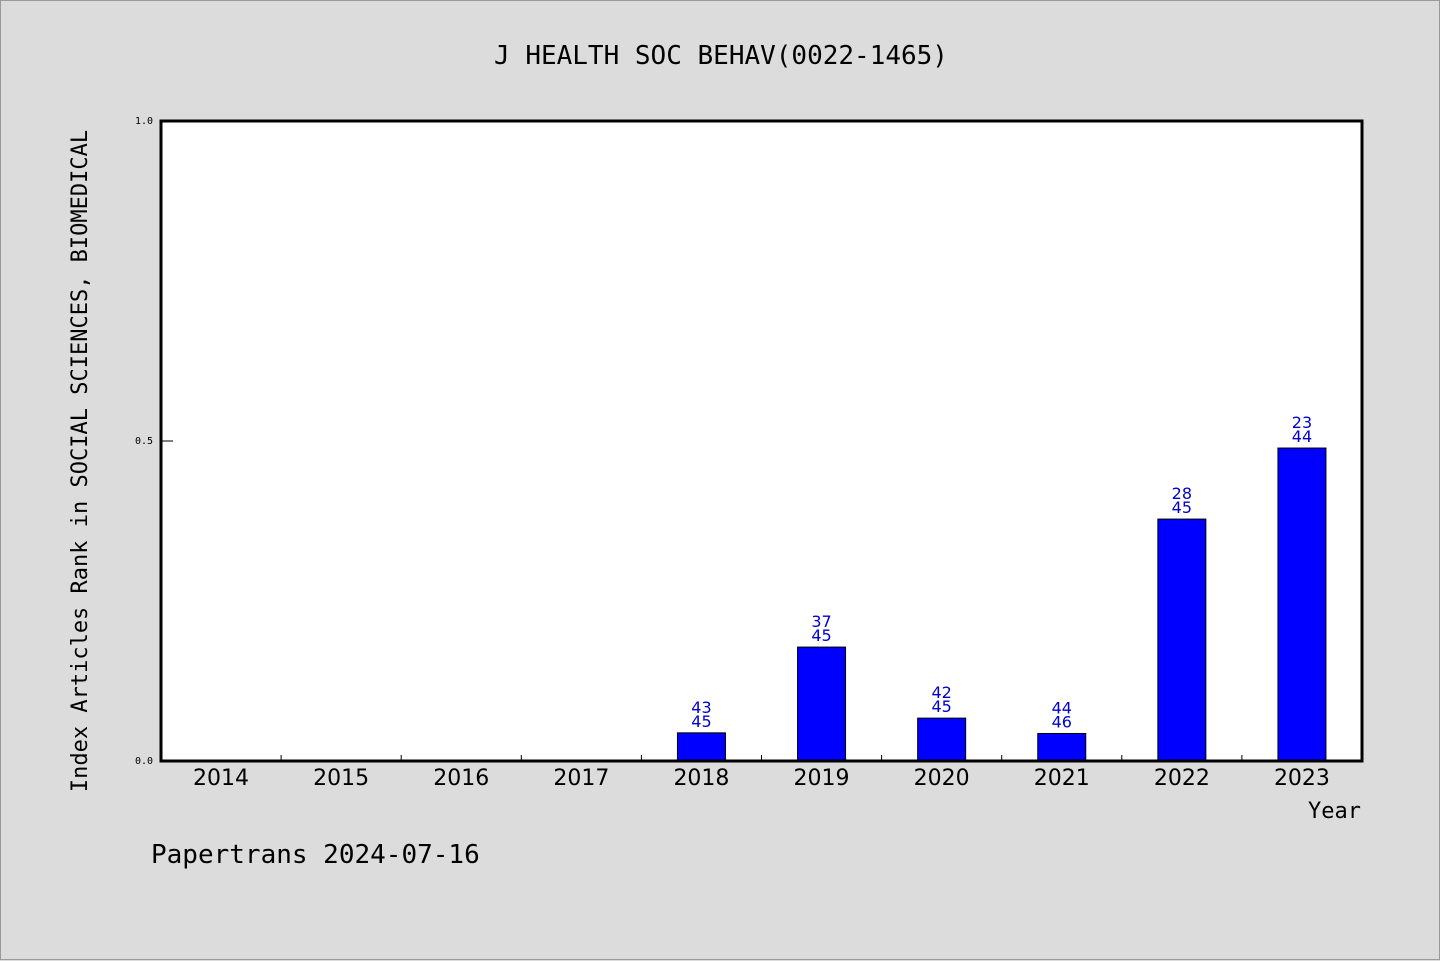  What do you see at coordinates (1302, 422) in the screenshot?
I see `bar-label-rank: 23` at bounding box center [1302, 422].